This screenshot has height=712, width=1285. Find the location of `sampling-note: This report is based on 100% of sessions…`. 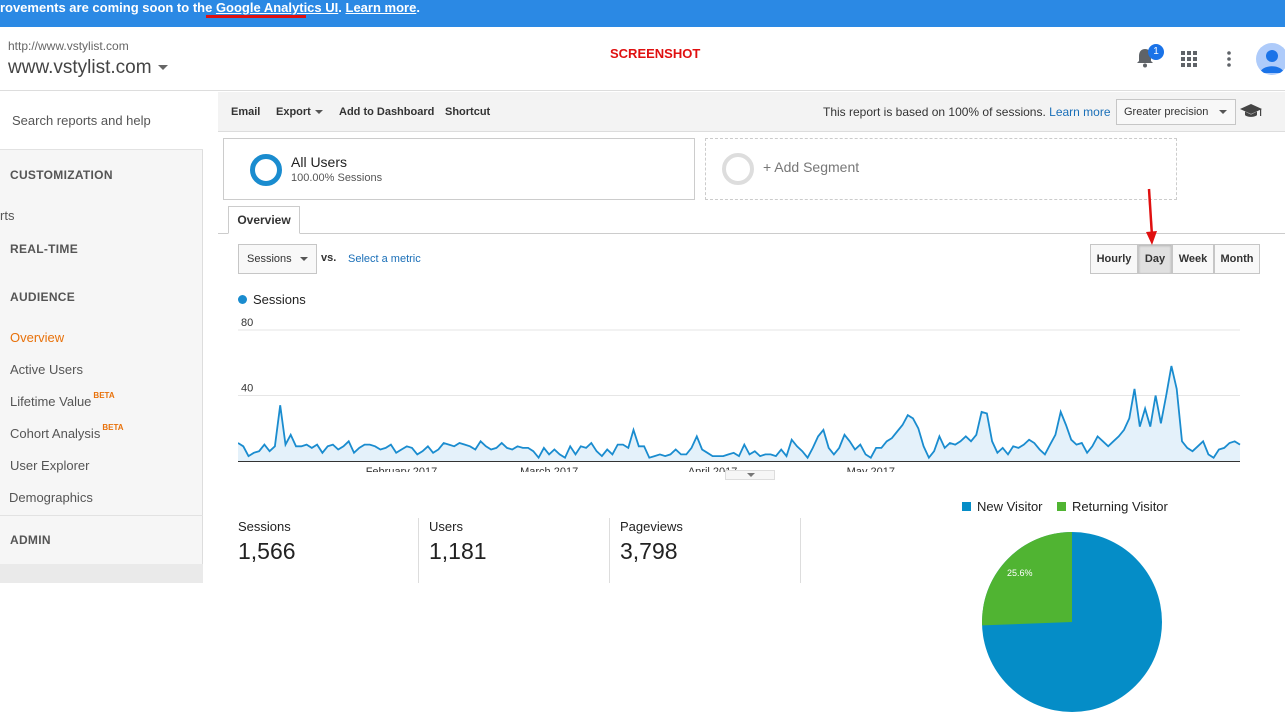

sampling-note: This report is based on 100% of sessions… is located at coordinates (967, 112).